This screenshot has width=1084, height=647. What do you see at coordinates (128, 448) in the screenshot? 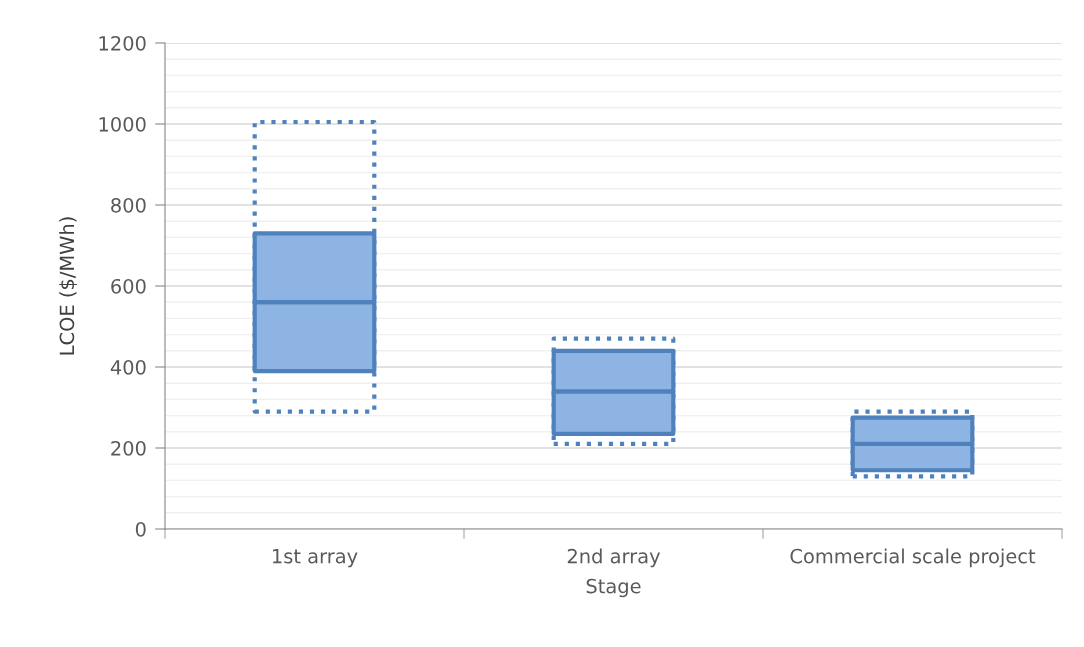
I see `y-tick-label: 200` at bounding box center [128, 448].